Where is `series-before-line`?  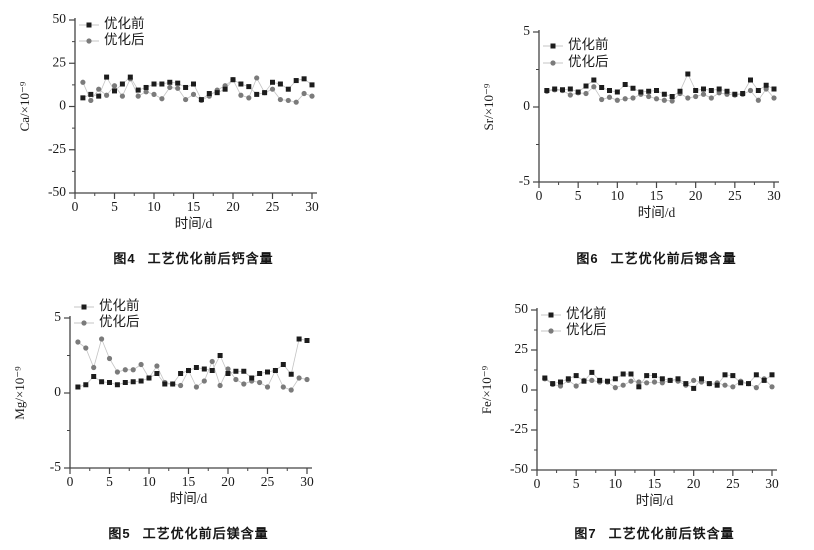
series-before-line is located at coordinates (658, 380).